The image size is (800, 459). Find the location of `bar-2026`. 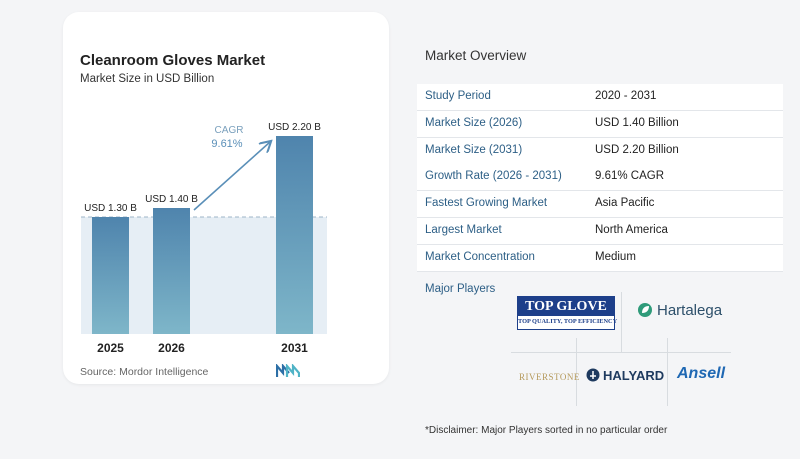

bar-2026 is located at coordinates (171, 271).